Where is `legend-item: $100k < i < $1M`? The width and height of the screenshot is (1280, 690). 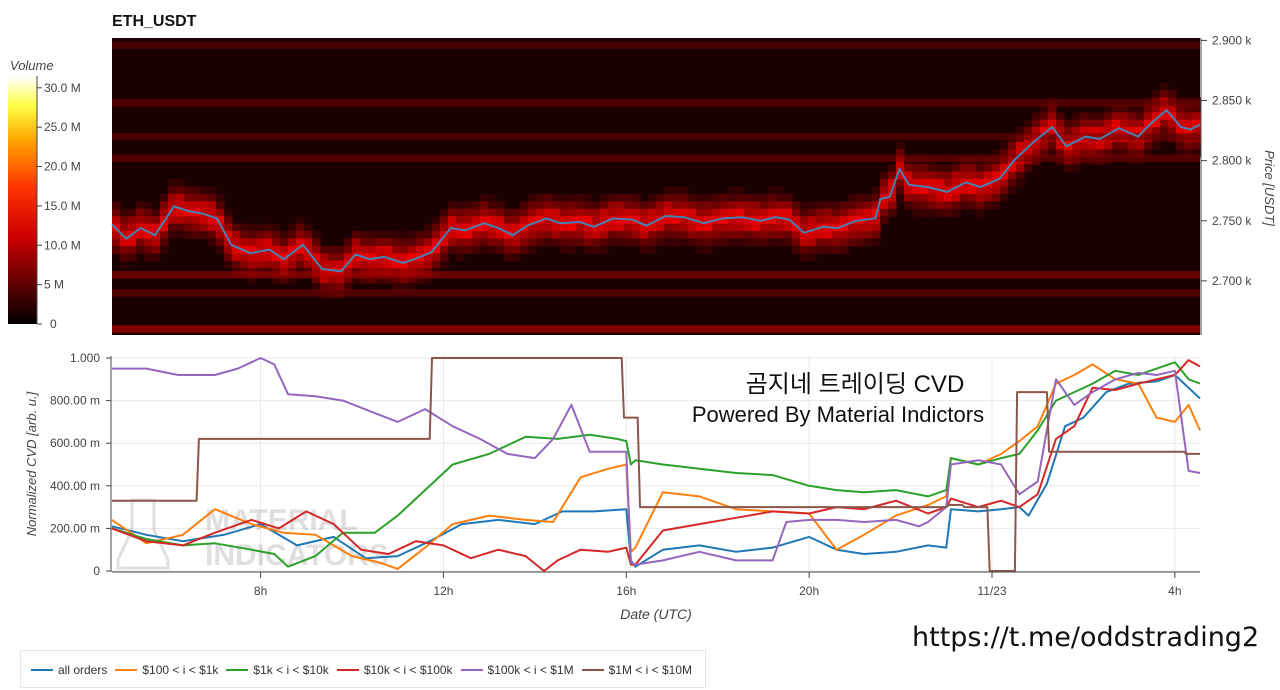
legend-item: $100k < i < $1M is located at coordinates (517, 670).